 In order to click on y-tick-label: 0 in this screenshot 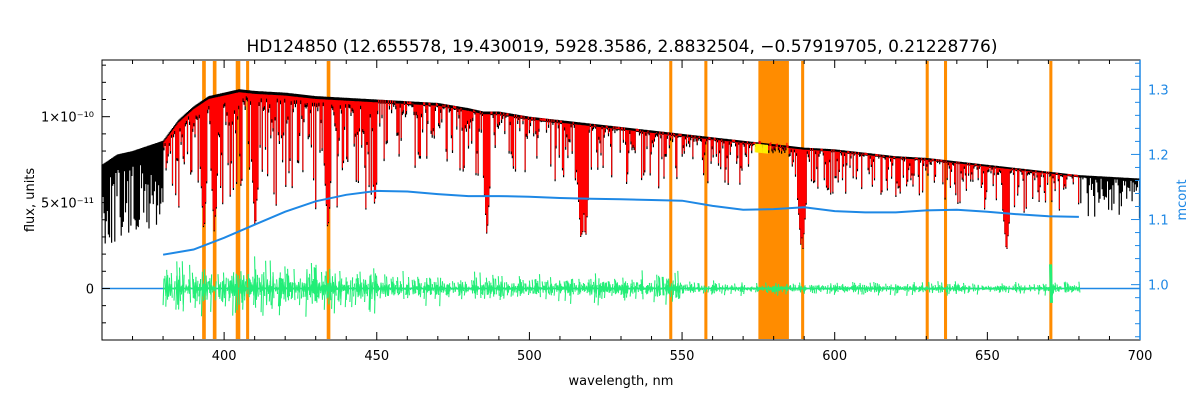, I will do `click(90, 289)`.